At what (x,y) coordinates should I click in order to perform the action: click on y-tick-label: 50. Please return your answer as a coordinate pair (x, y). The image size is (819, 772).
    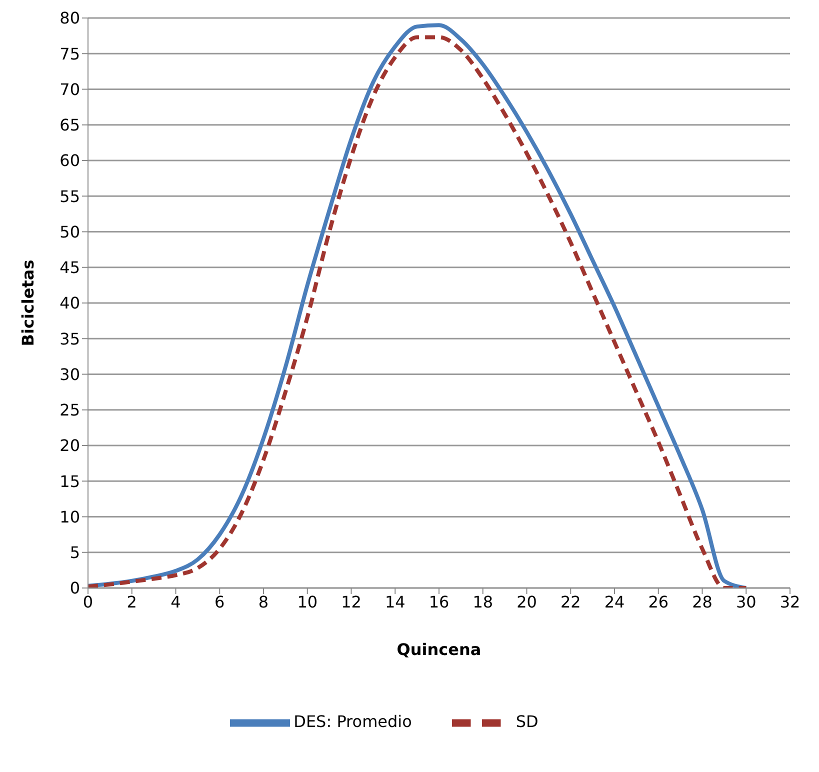
    Looking at the image, I should click on (70, 232).